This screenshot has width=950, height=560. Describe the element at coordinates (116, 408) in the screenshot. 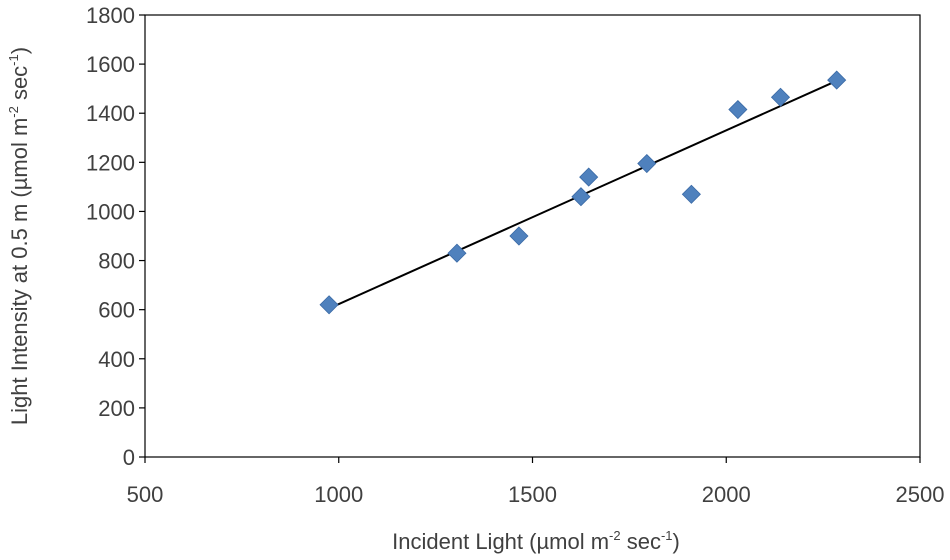

I see `y-tick-label: 200` at that location.